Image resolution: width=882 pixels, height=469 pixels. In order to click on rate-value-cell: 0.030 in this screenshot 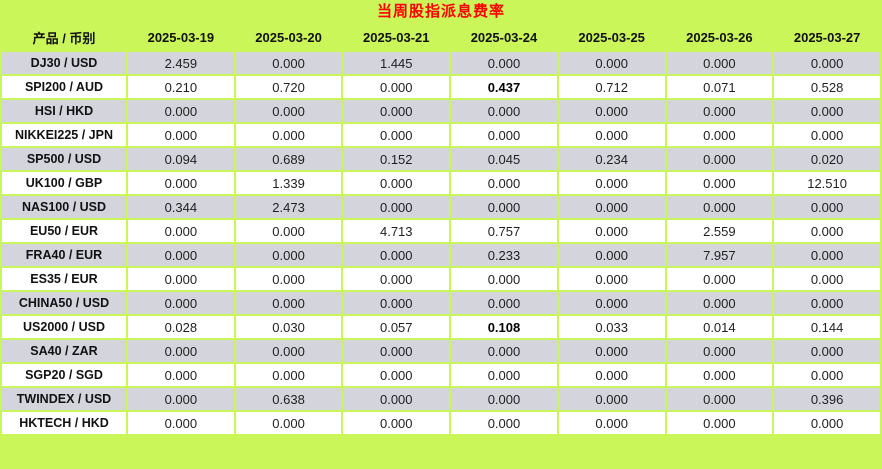, I will do `click(288, 327)`.